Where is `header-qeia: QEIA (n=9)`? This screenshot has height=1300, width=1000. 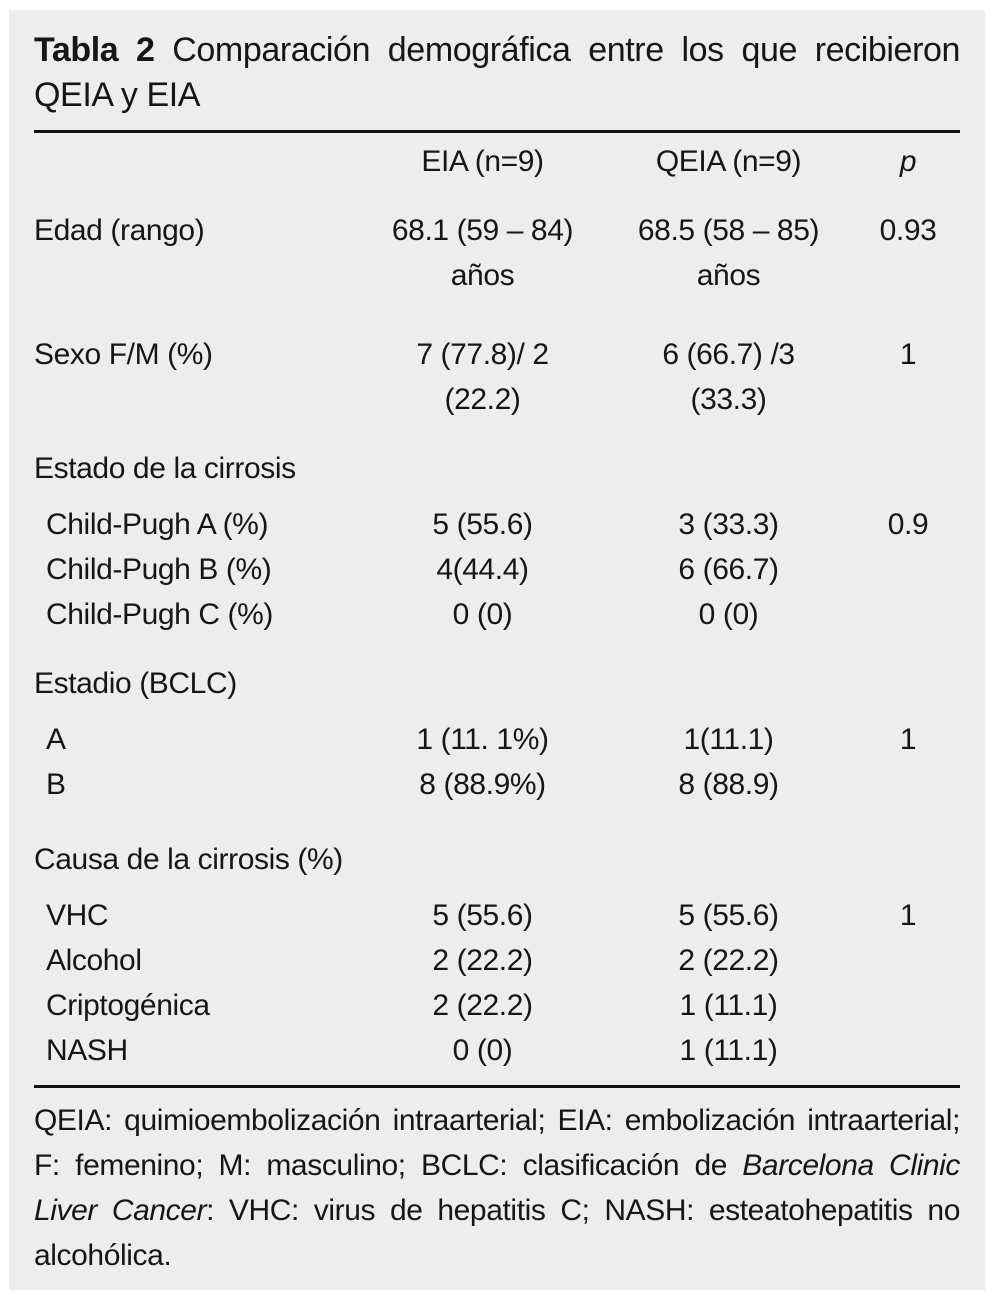
header-qeia: QEIA (n=9) is located at coordinates (728, 161).